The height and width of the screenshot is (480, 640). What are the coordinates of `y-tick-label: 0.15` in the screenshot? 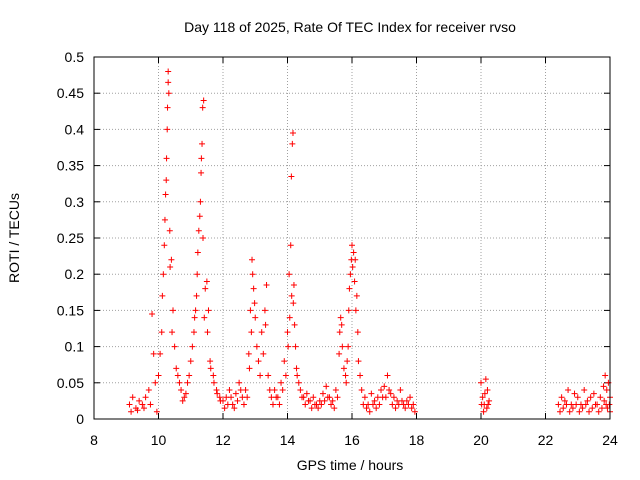 It's located at (70, 310).